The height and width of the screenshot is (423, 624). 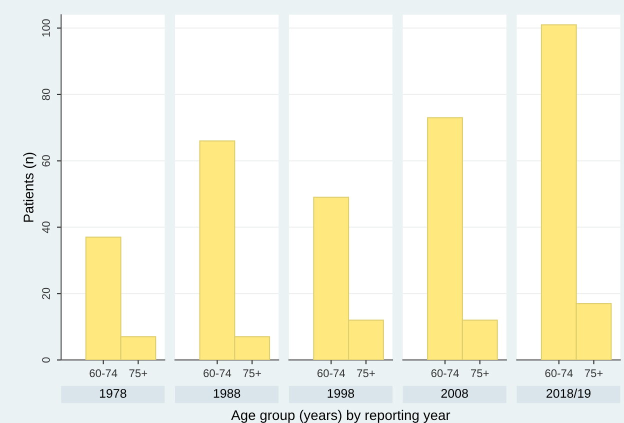 What do you see at coordinates (113, 393) in the screenshot?
I see `text: 1978` at bounding box center [113, 393].